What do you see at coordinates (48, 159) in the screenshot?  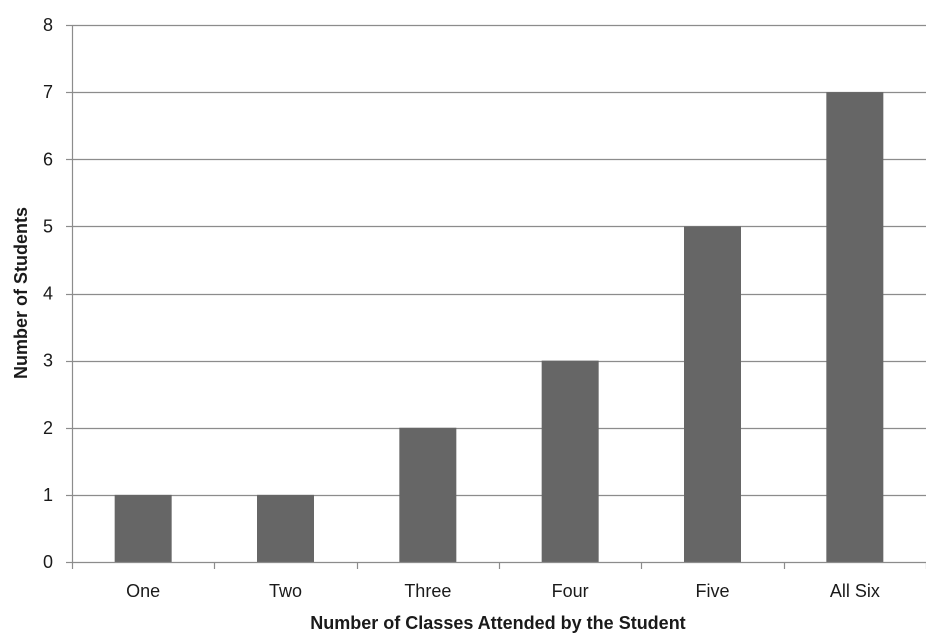 I see `y-tick-label: 6` at bounding box center [48, 159].